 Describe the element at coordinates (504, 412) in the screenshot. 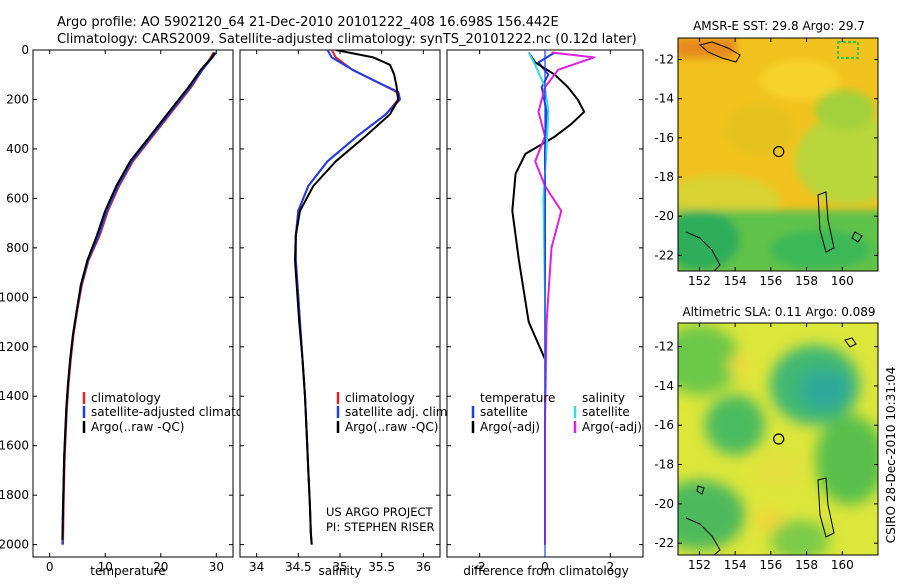

I see `legend-temp-satellite-label: satellite` at that location.